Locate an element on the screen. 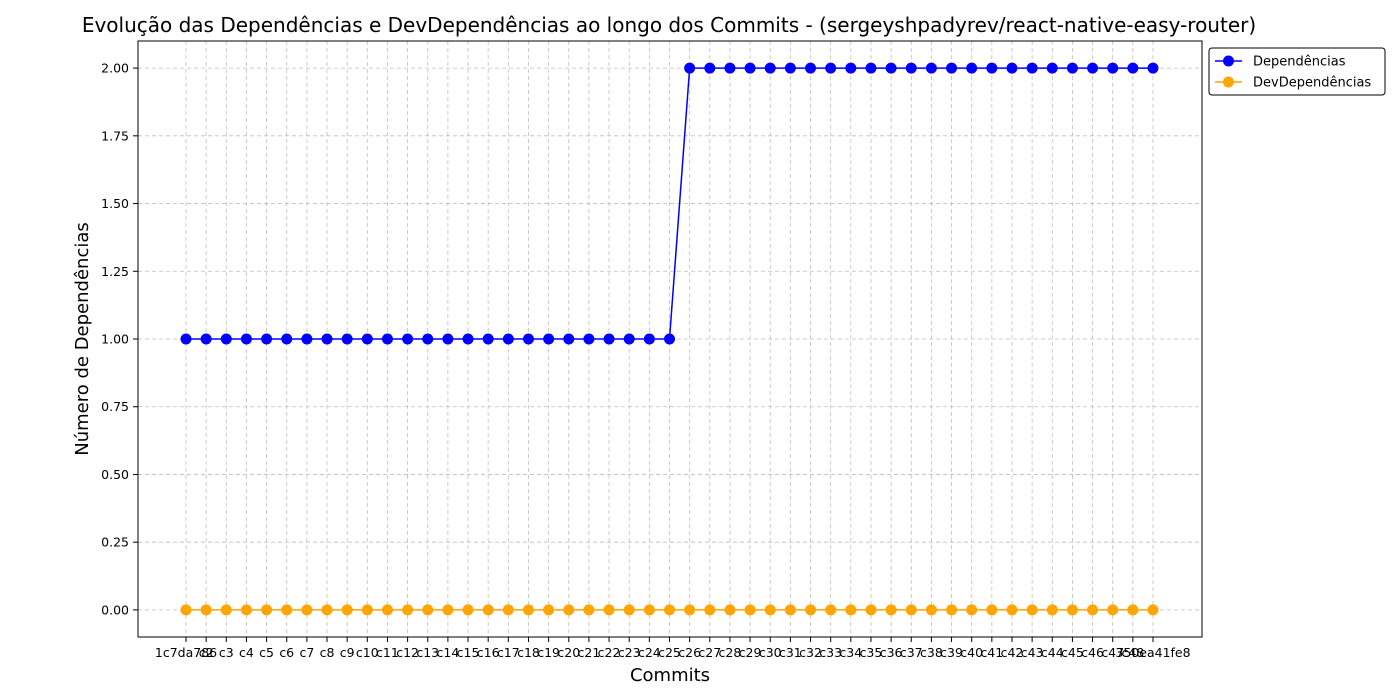  legend-label: Dependências is located at coordinates (1299, 62).